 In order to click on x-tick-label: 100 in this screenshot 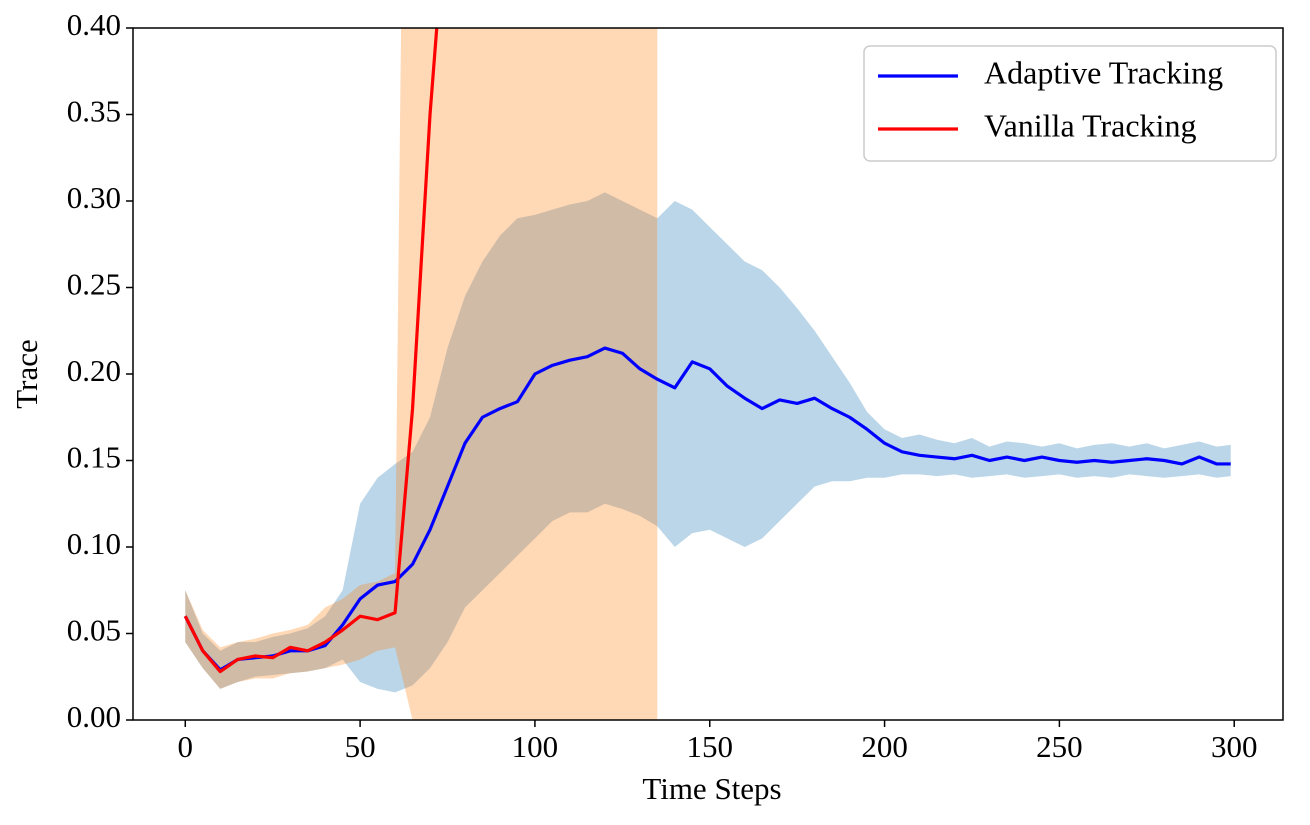, I will do `click(535, 746)`.